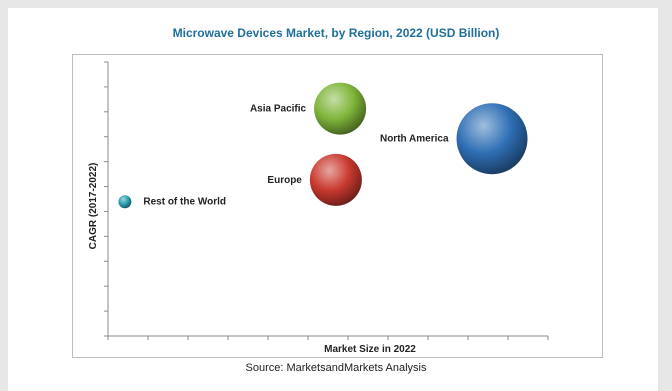 The height and width of the screenshot is (391, 672). I want to click on source-note: Source: MarketsandMarkets Analysis, so click(336, 368).